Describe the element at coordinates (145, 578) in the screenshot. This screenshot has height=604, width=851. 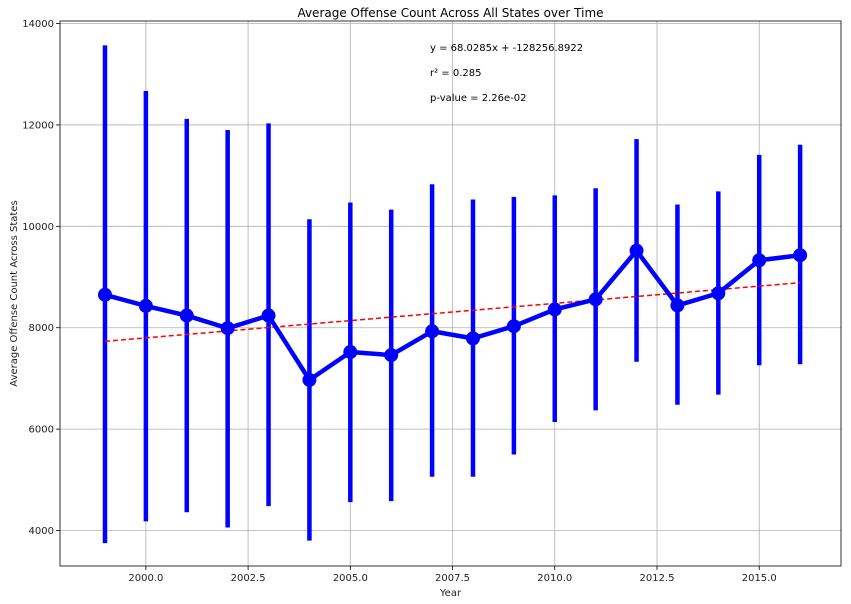
I see `x-tick-label: 2000.0` at that location.